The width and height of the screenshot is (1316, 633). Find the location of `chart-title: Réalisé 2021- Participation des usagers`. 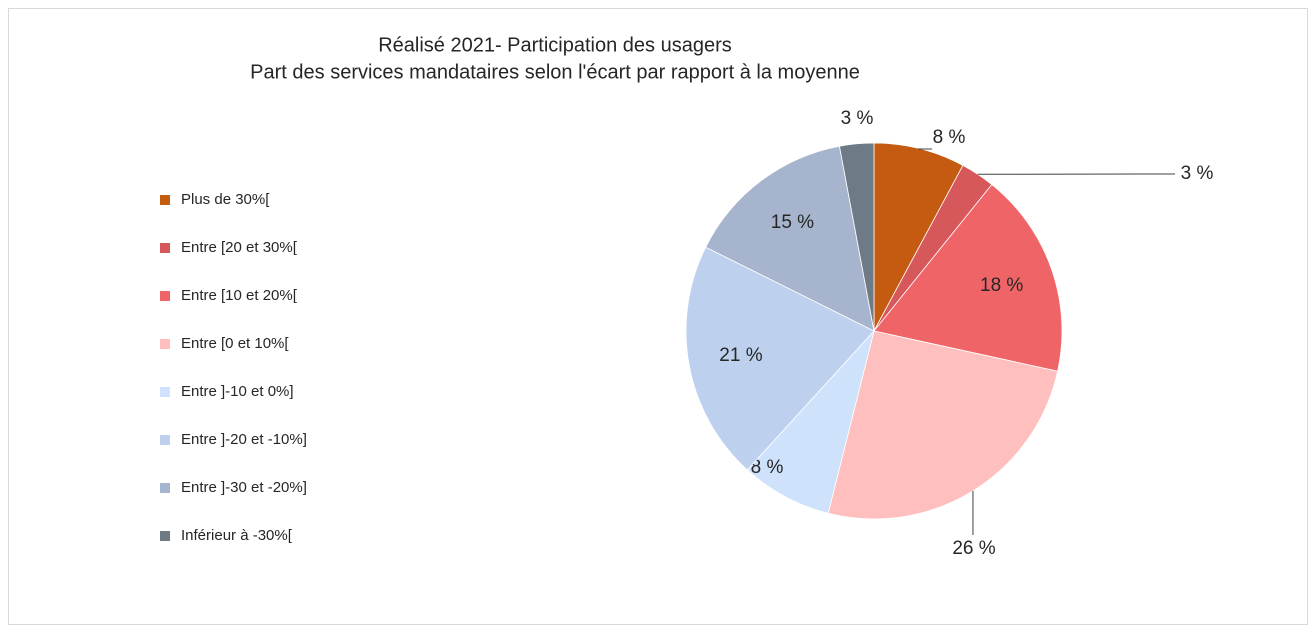

chart-title: Réalisé 2021- Participation des usagers is located at coordinates (555, 45).